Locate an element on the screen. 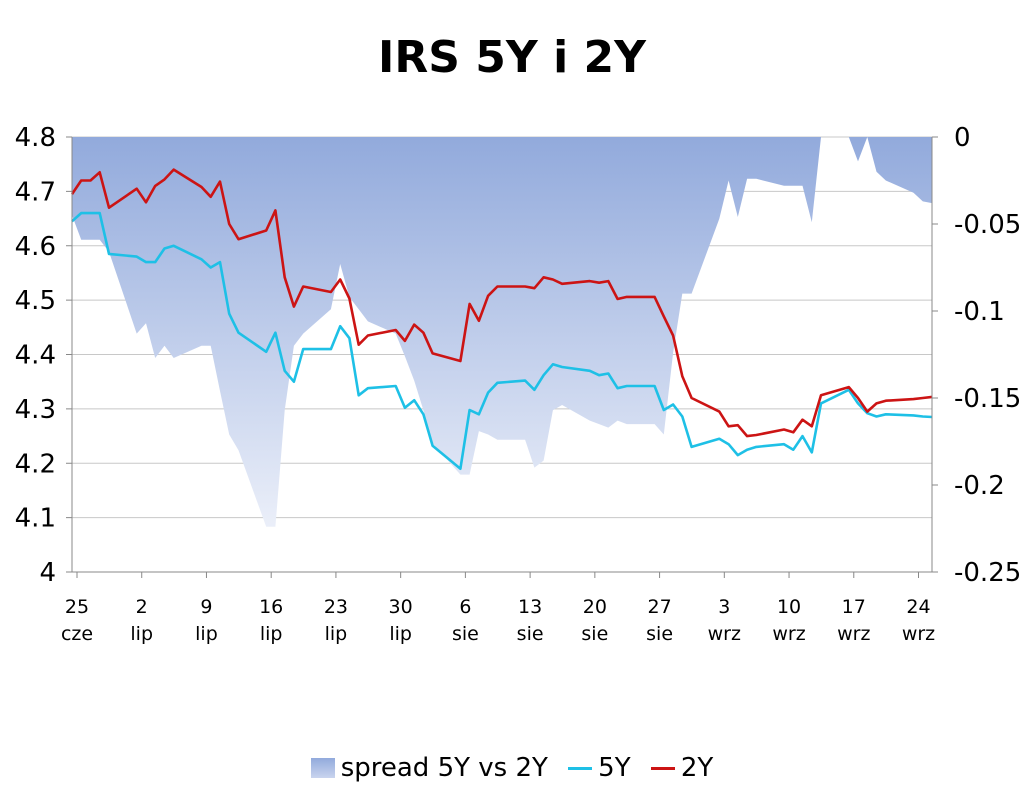  legend-swatch-2y is located at coordinates (662, 768).